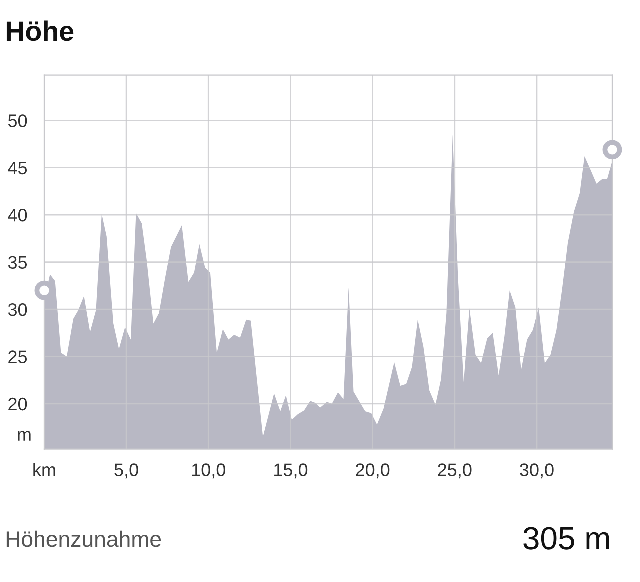 The height and width of the screenshot is (582, 640). I want to click on x-tick-label: km, so click(45, 469).